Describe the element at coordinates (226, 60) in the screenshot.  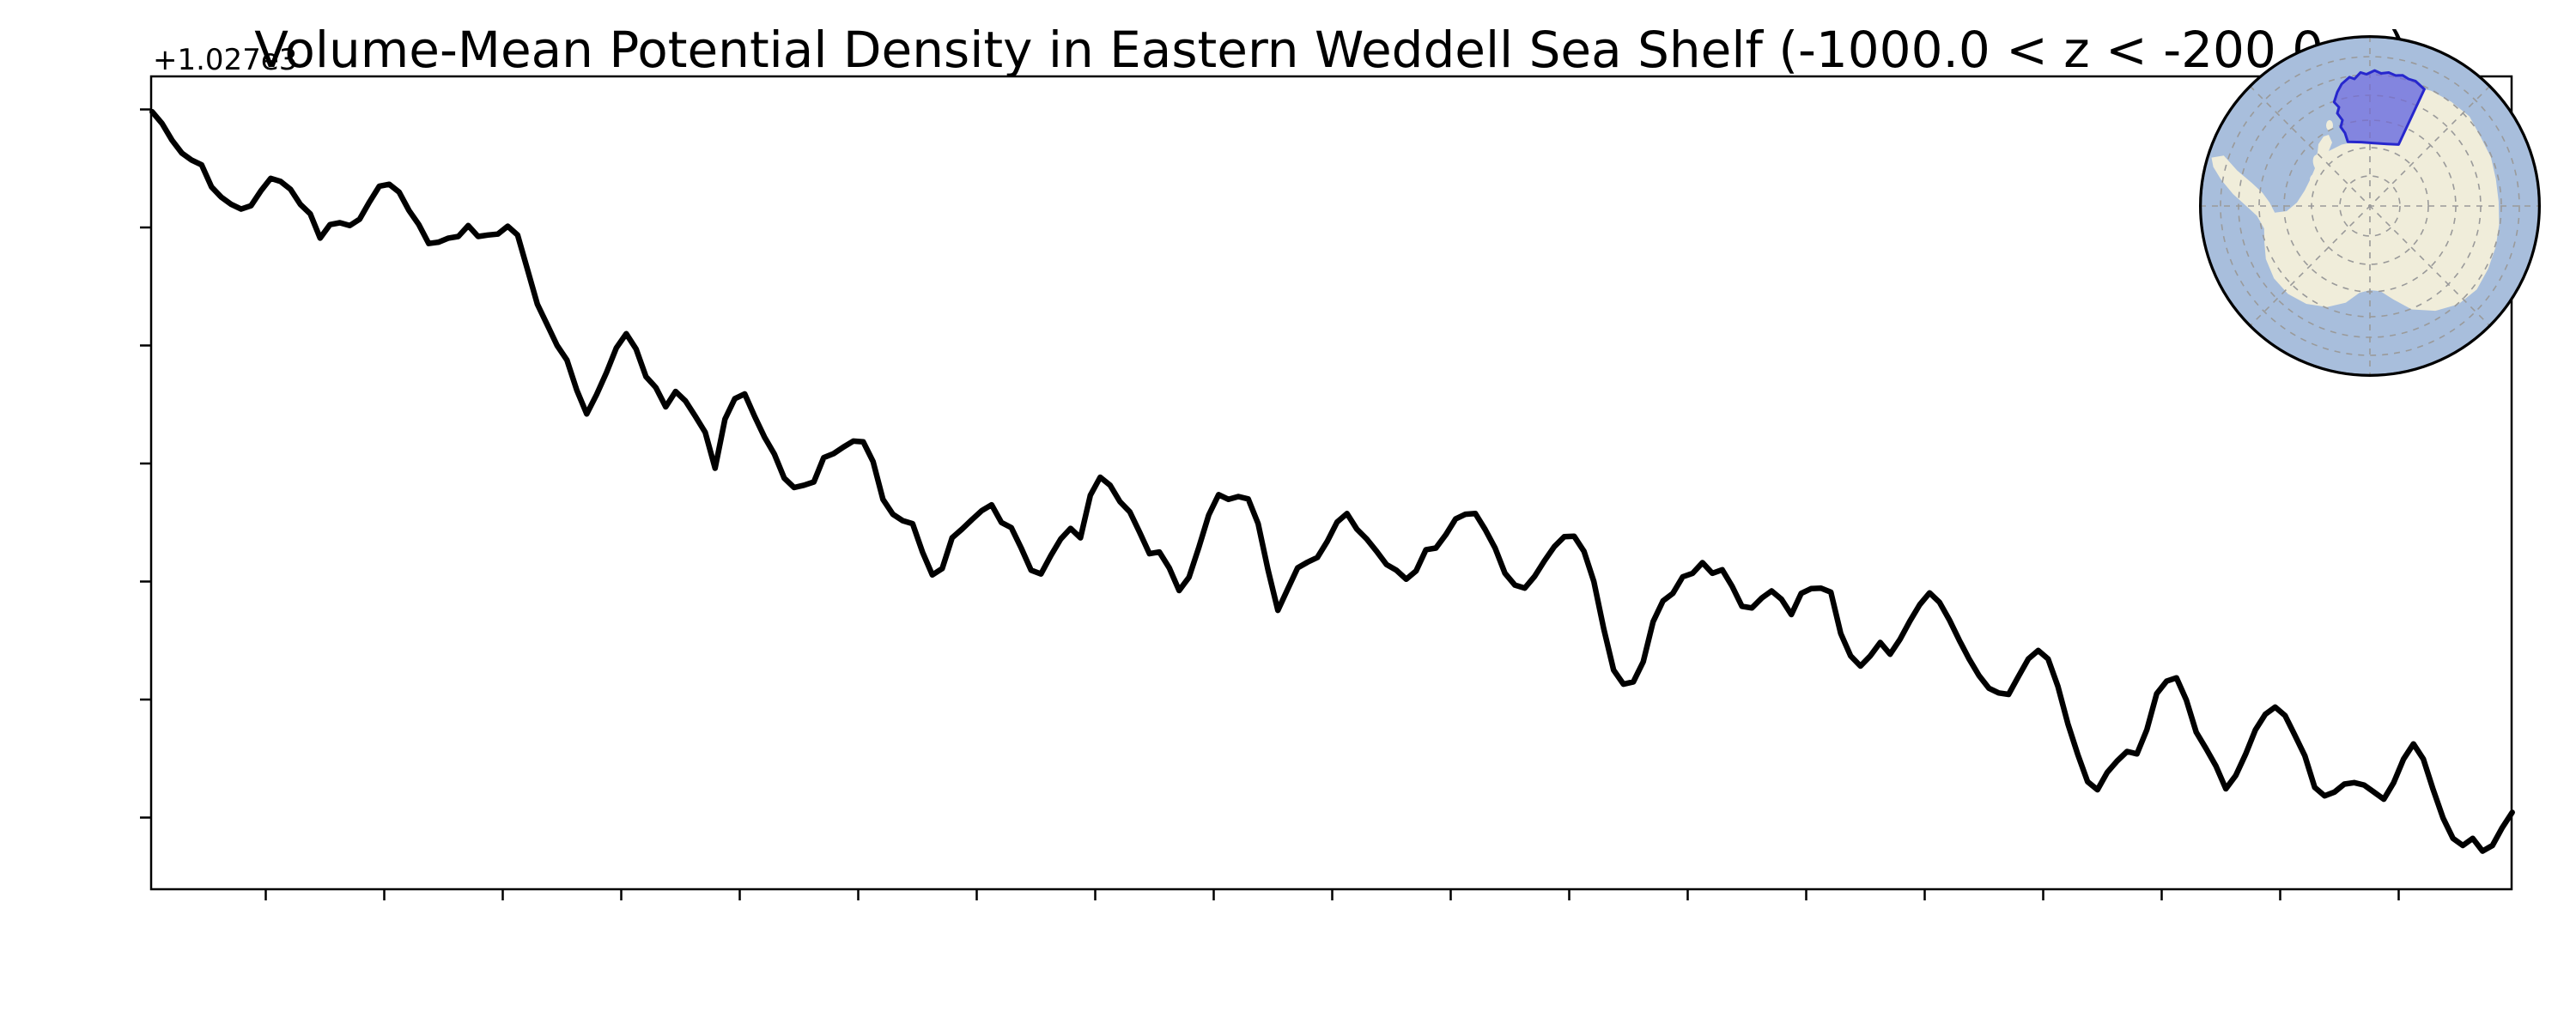
I see `y-axis-offset-text: +1.027e3` at that location.